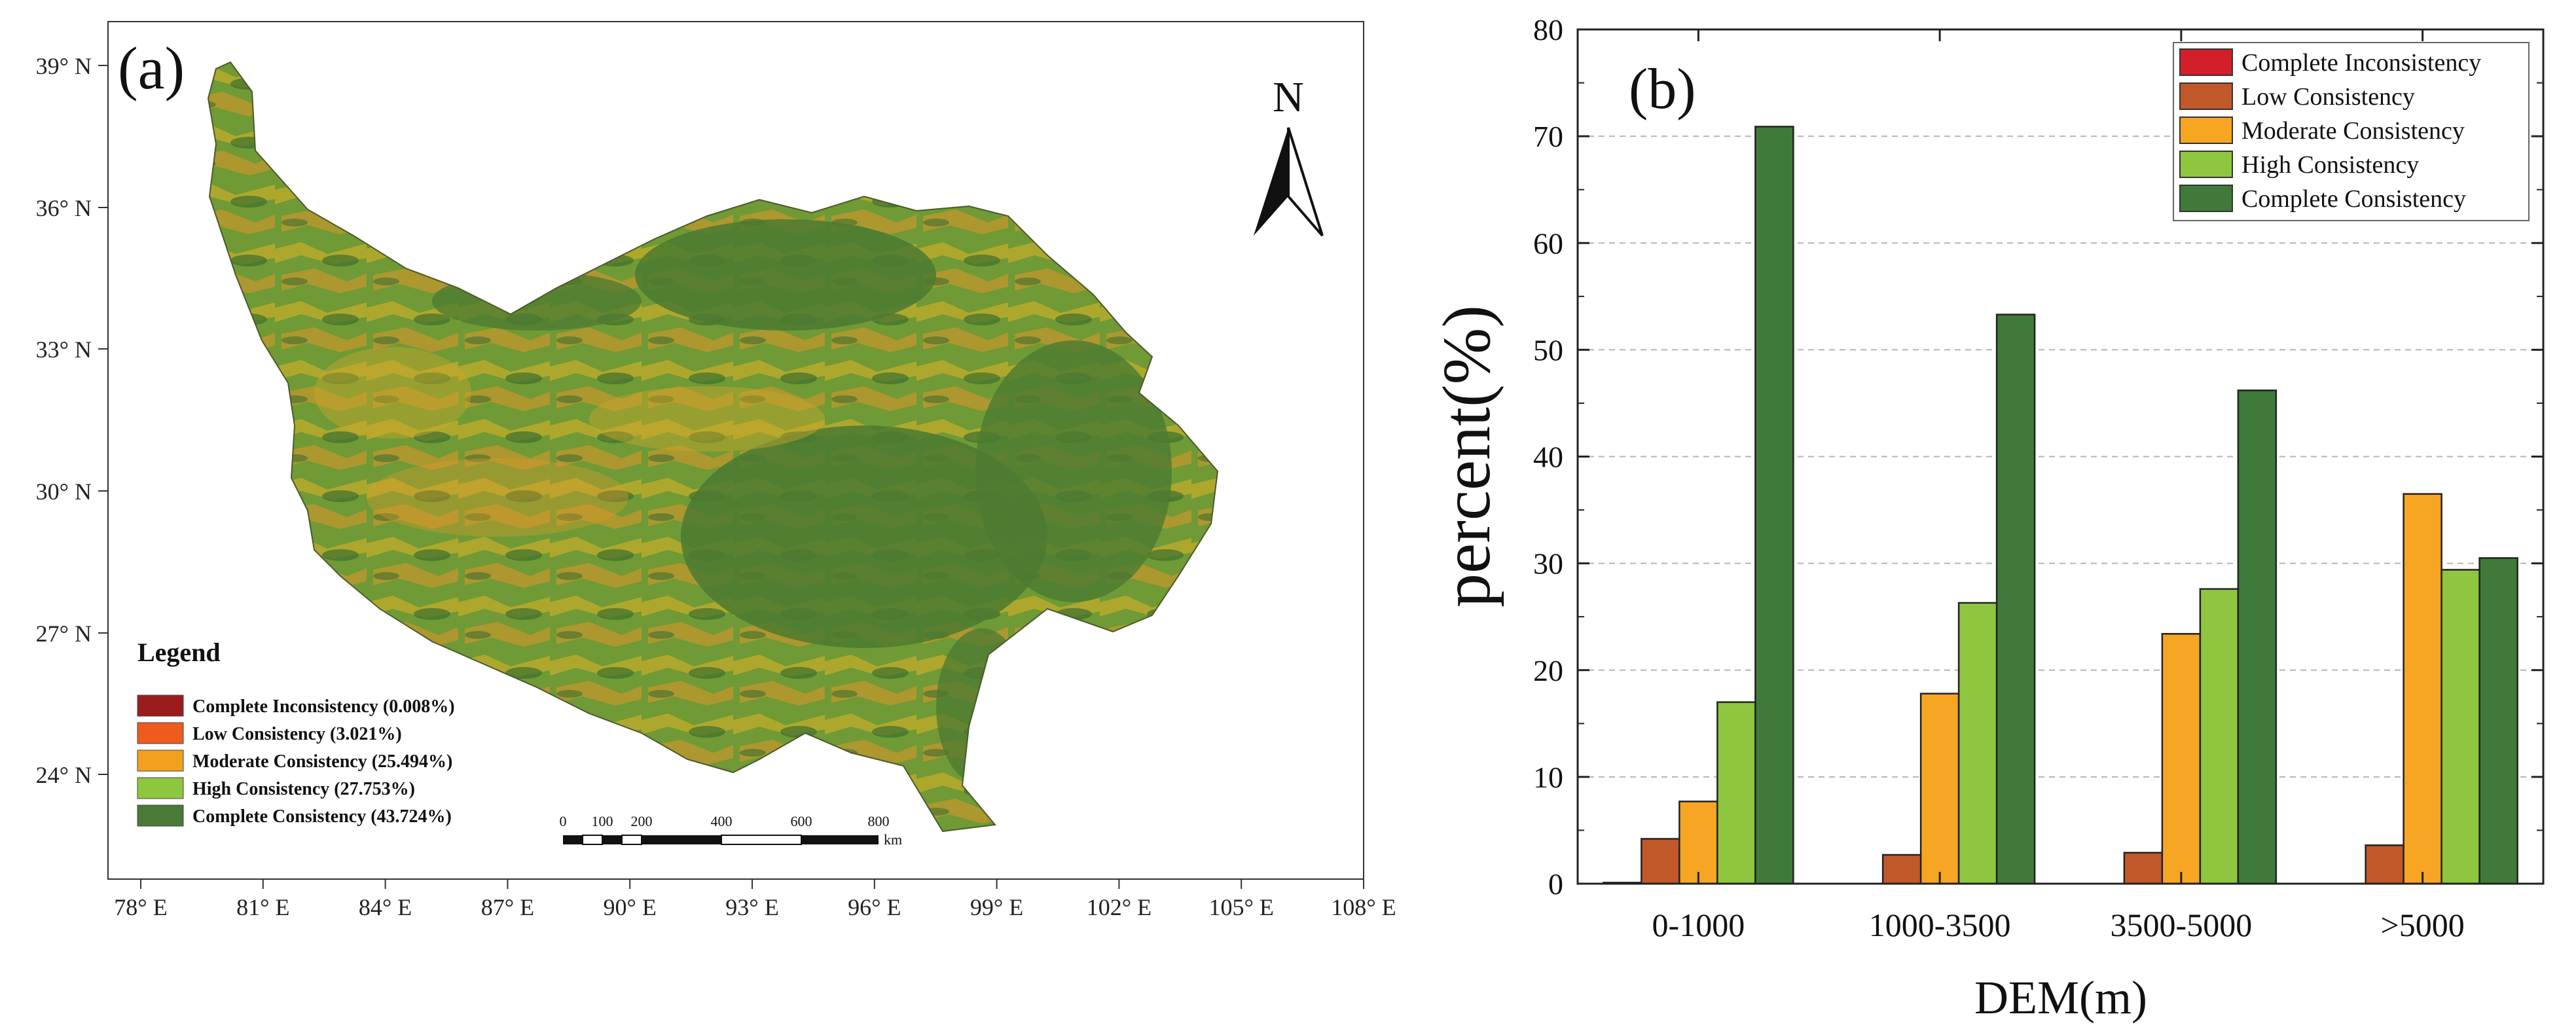 The image size is (2576, 1029). Describe the element at coordinates (1241, 907) in the screenshot. I see `lon-tick-label: 105° E` at that location.